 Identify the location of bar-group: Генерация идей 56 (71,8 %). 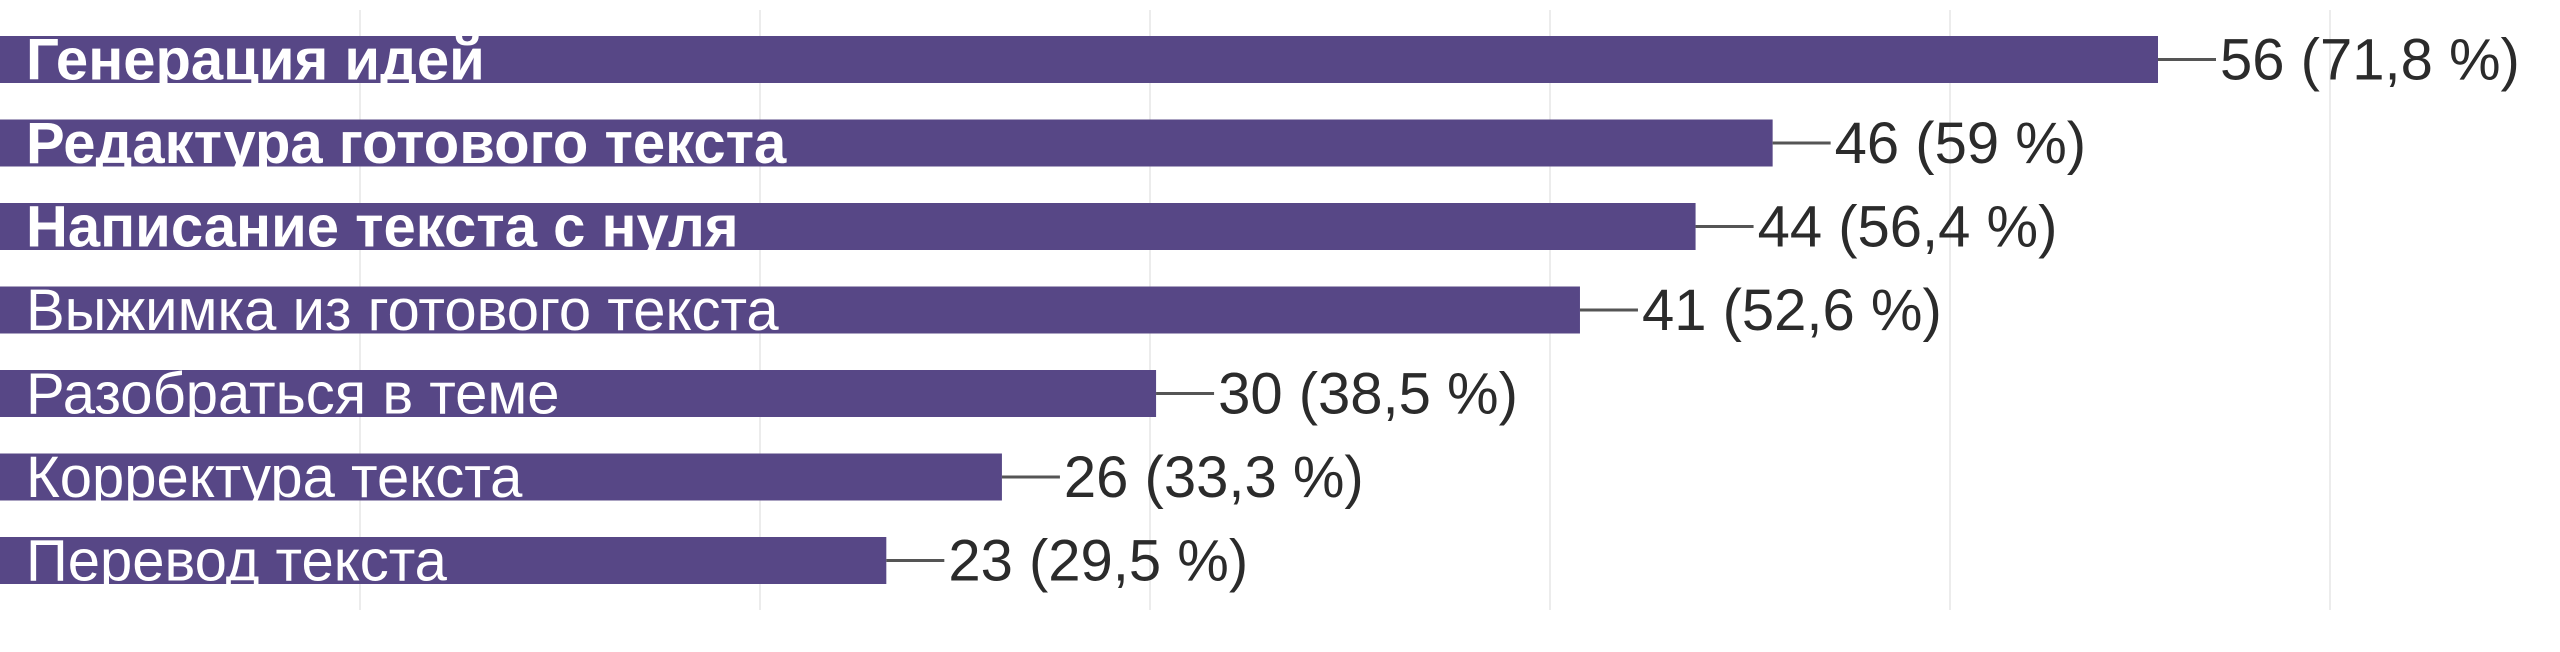
(1260, 60).